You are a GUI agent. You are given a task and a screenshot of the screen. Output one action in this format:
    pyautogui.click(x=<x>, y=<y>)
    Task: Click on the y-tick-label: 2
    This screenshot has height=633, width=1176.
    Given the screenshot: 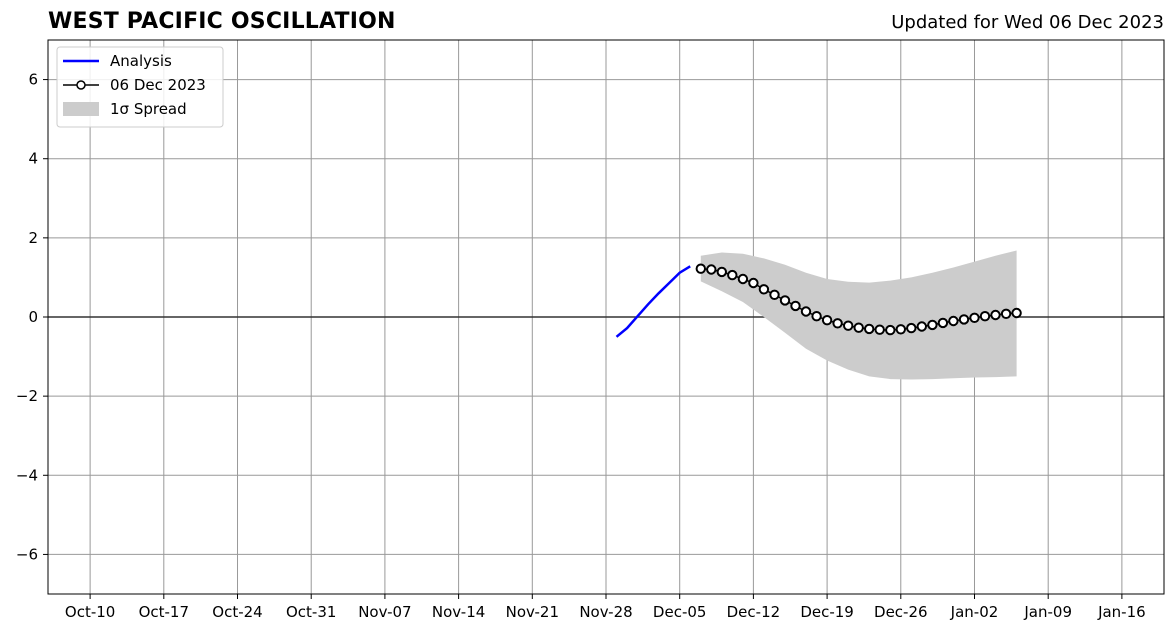 What is the action you would take?
    pyautogui.click(x=33, y=238)
    